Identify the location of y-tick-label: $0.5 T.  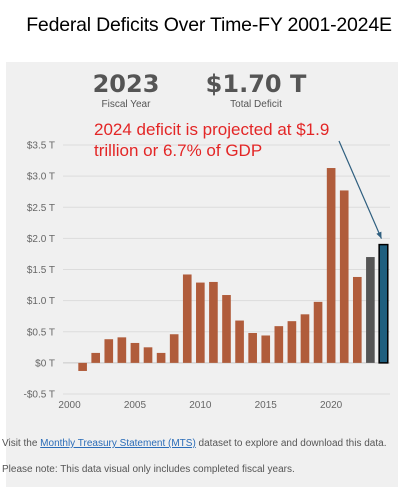
(41, 332).